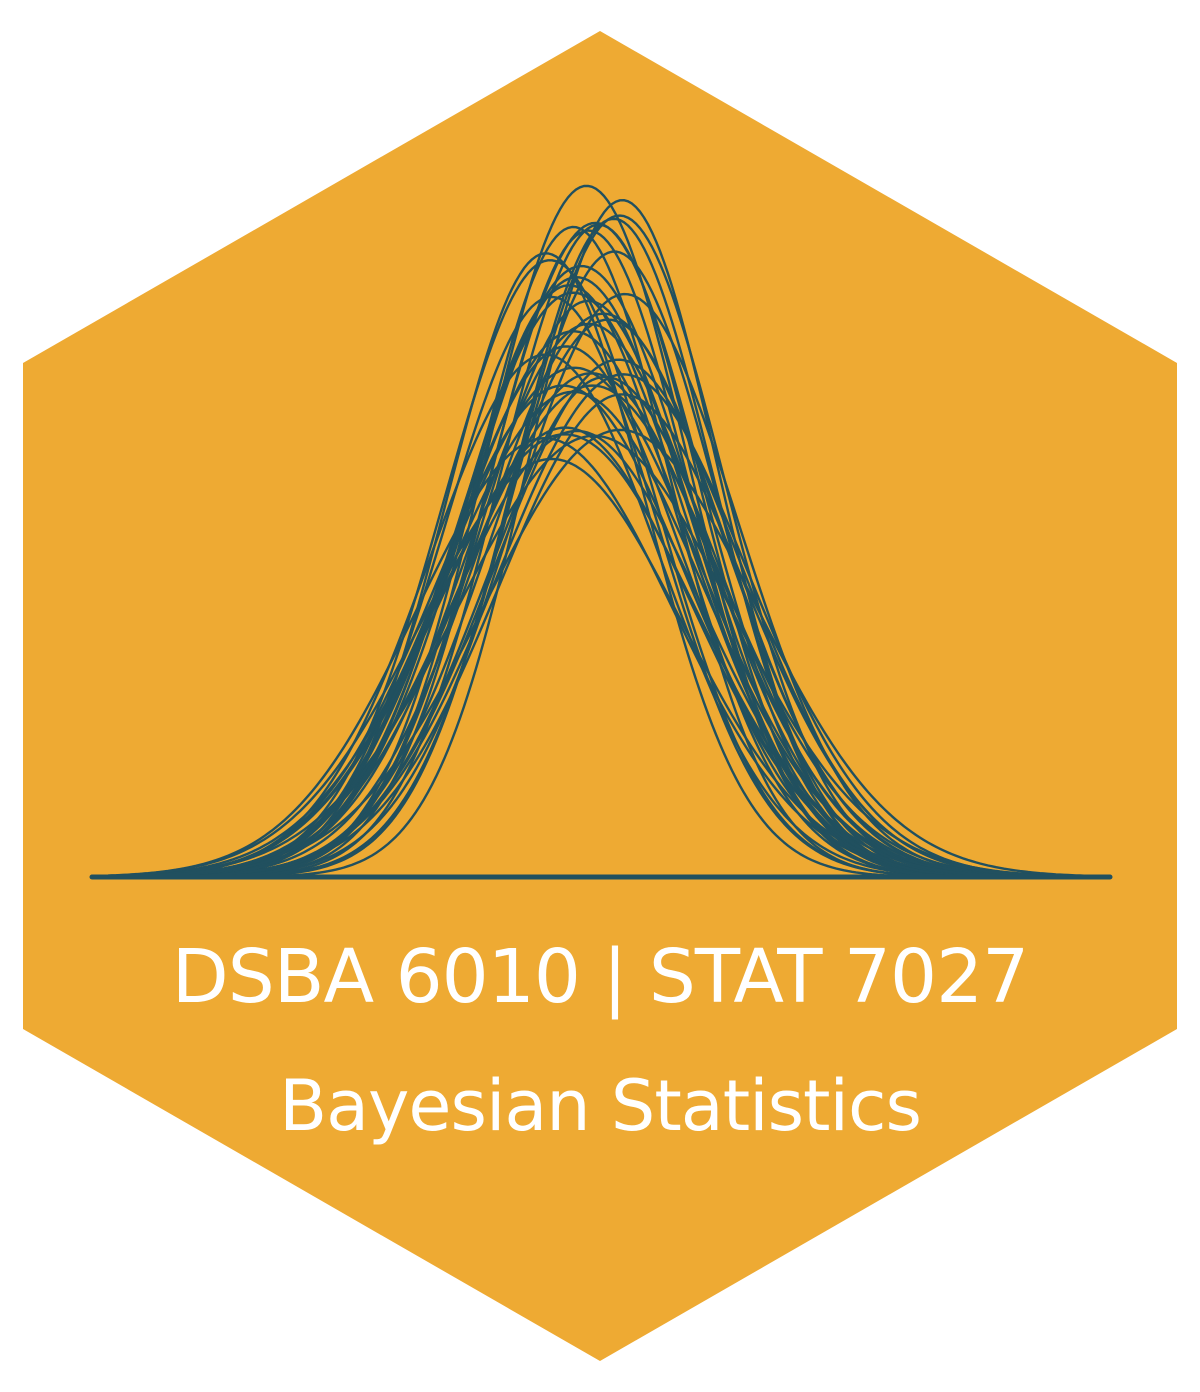 The width and height of the screenshot is (1200, 1392). What do you see at coordinates (600, 977) in the screenshot?
I see `course-codes: DSBA 6010 | STAT 7027` at bounding box center [600, 977].